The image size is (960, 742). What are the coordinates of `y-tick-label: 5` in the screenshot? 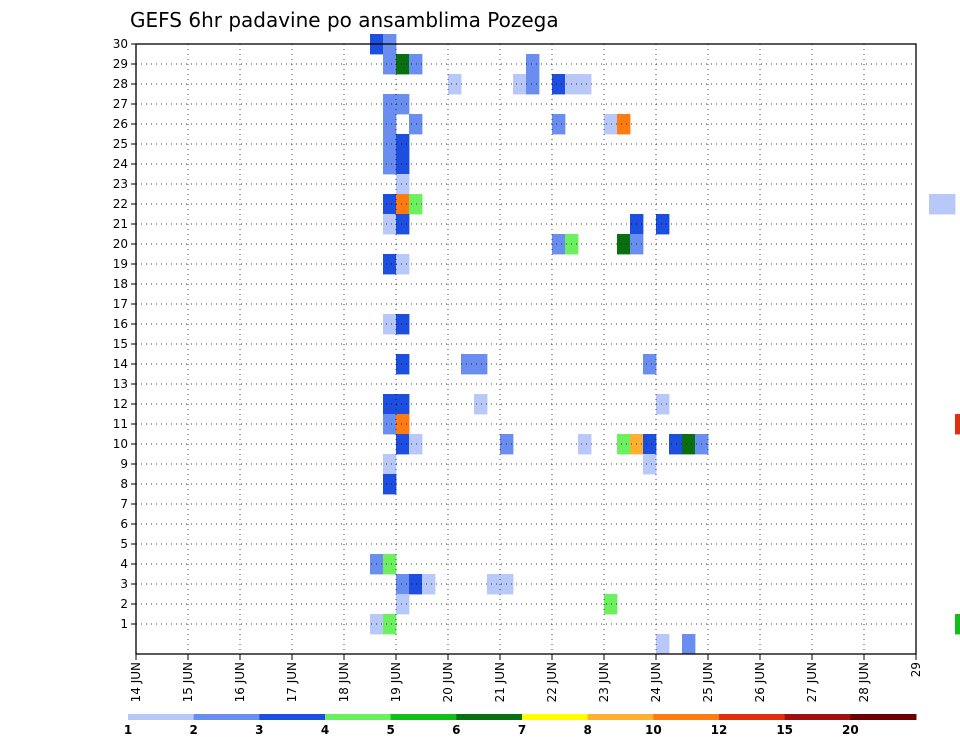 It's located at (124, 544).